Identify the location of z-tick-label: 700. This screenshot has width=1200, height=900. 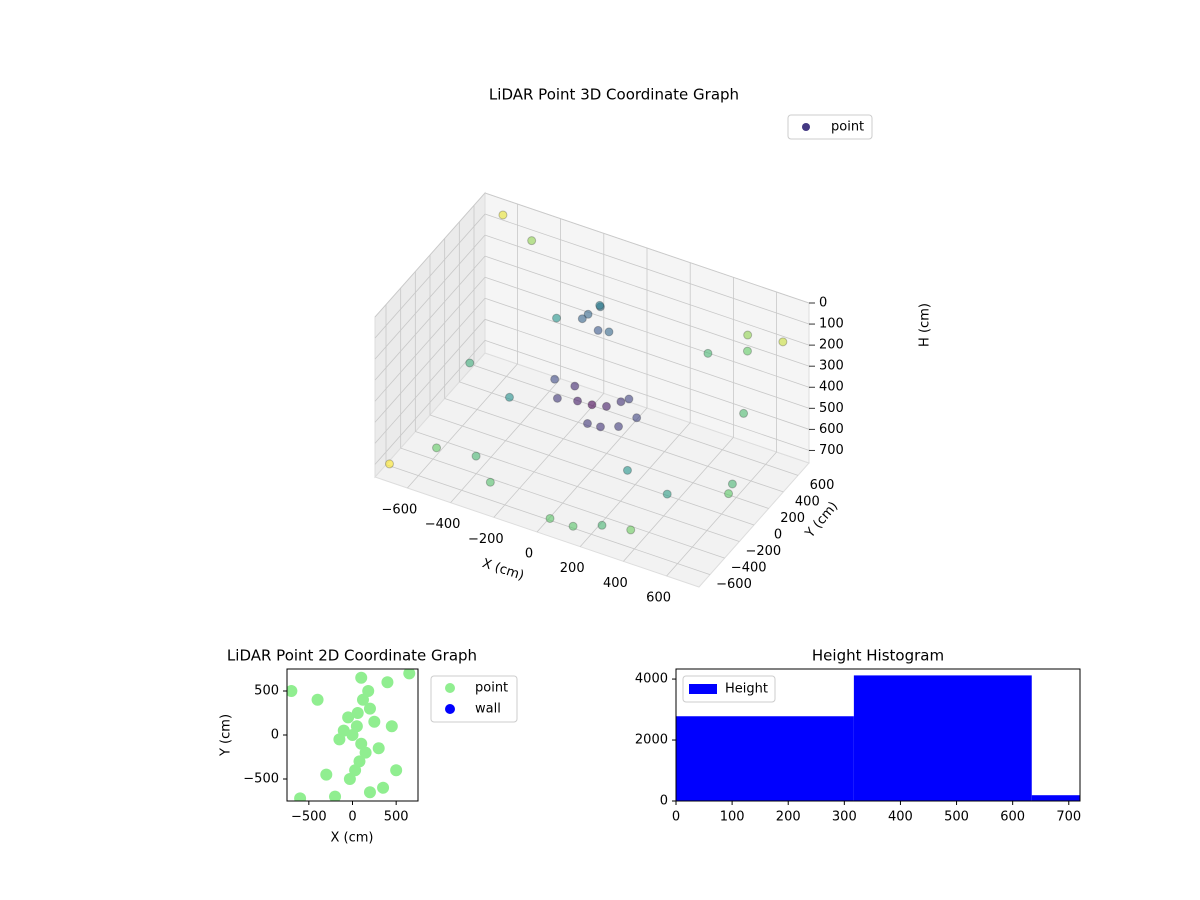
(831, 450).